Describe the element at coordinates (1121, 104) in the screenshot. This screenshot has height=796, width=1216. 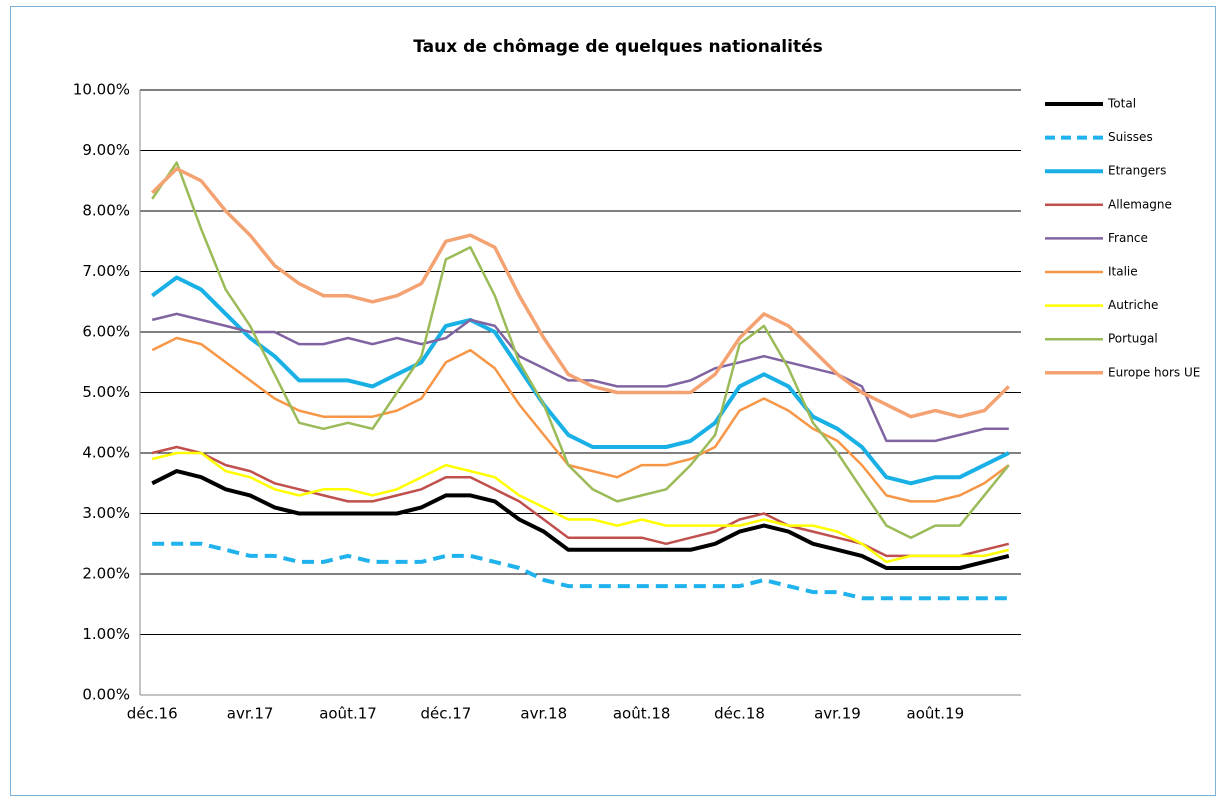
I see `legend-label: Total` at that location.